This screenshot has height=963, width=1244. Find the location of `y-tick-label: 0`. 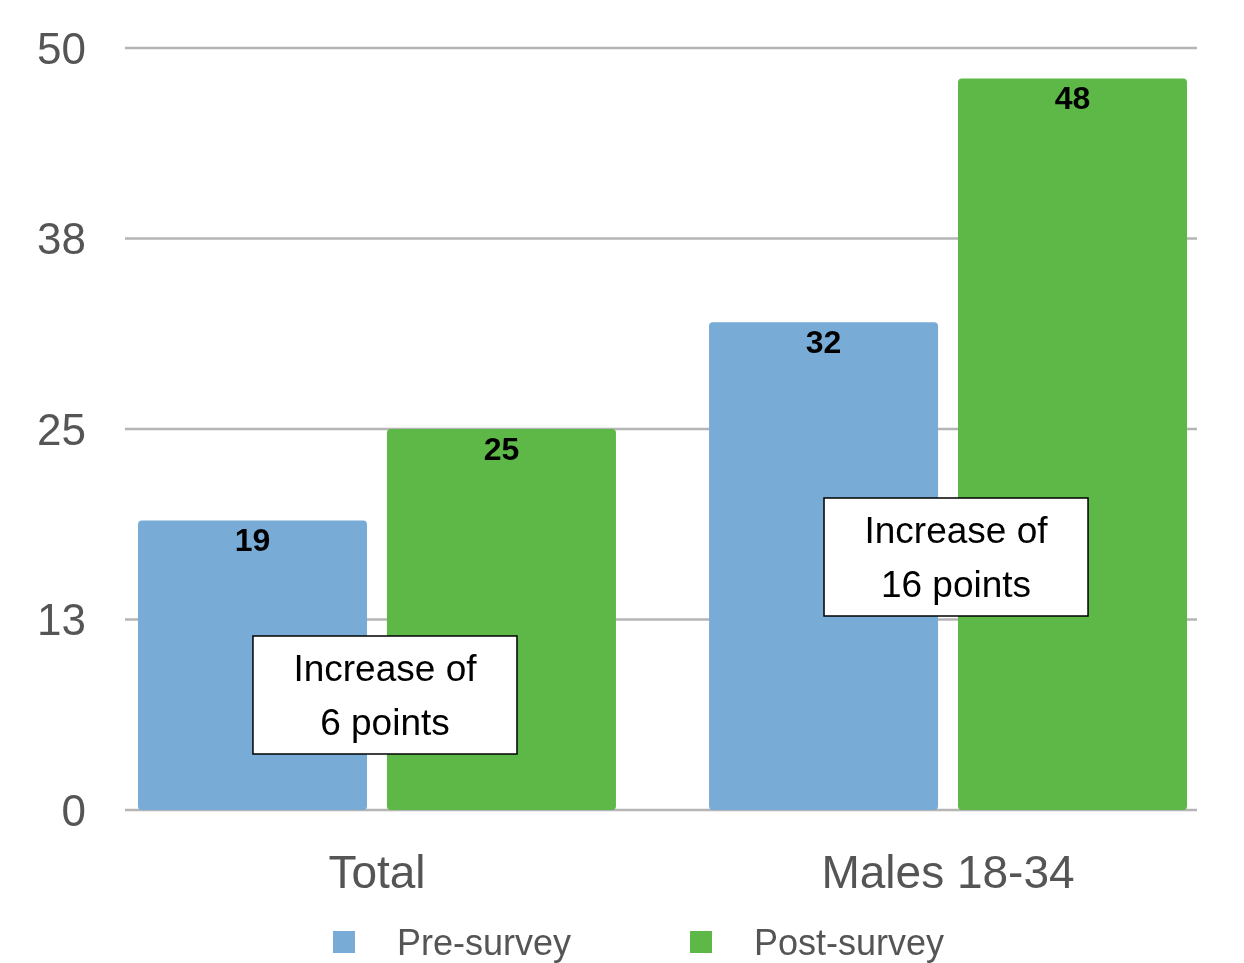

y-tick-label: 0 is located at coordinates (73, 810).